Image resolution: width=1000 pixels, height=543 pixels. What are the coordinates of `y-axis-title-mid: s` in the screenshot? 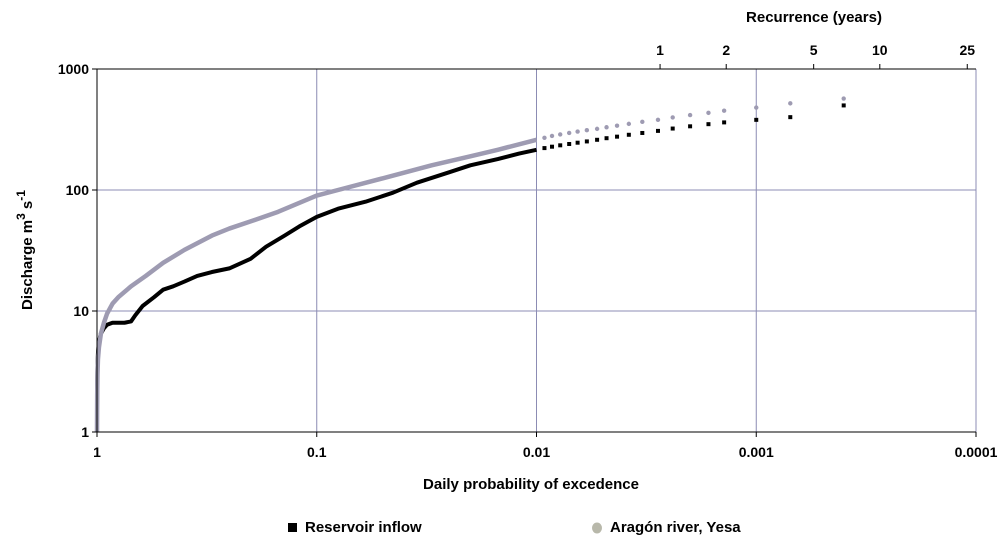 It's located at (27, 207).